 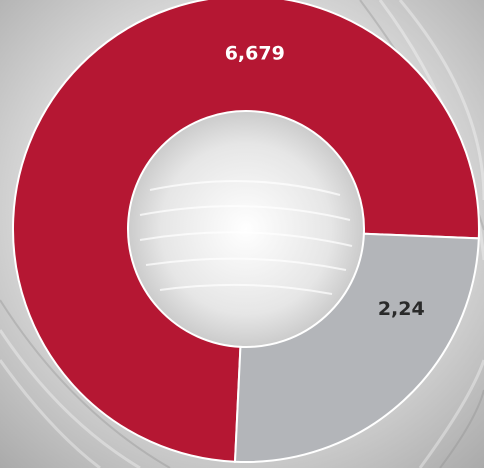 What do you see at coordinates (255, 54) in the screenshot?
I see `data-label-1: 6,679` at bounding box center [255, 54].